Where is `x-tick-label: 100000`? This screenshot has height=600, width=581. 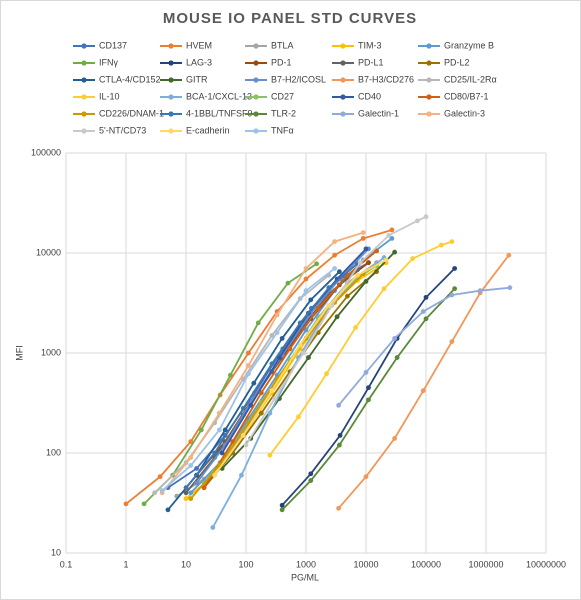 x-tick-label: 100000 is located at coordinates (426, 564).